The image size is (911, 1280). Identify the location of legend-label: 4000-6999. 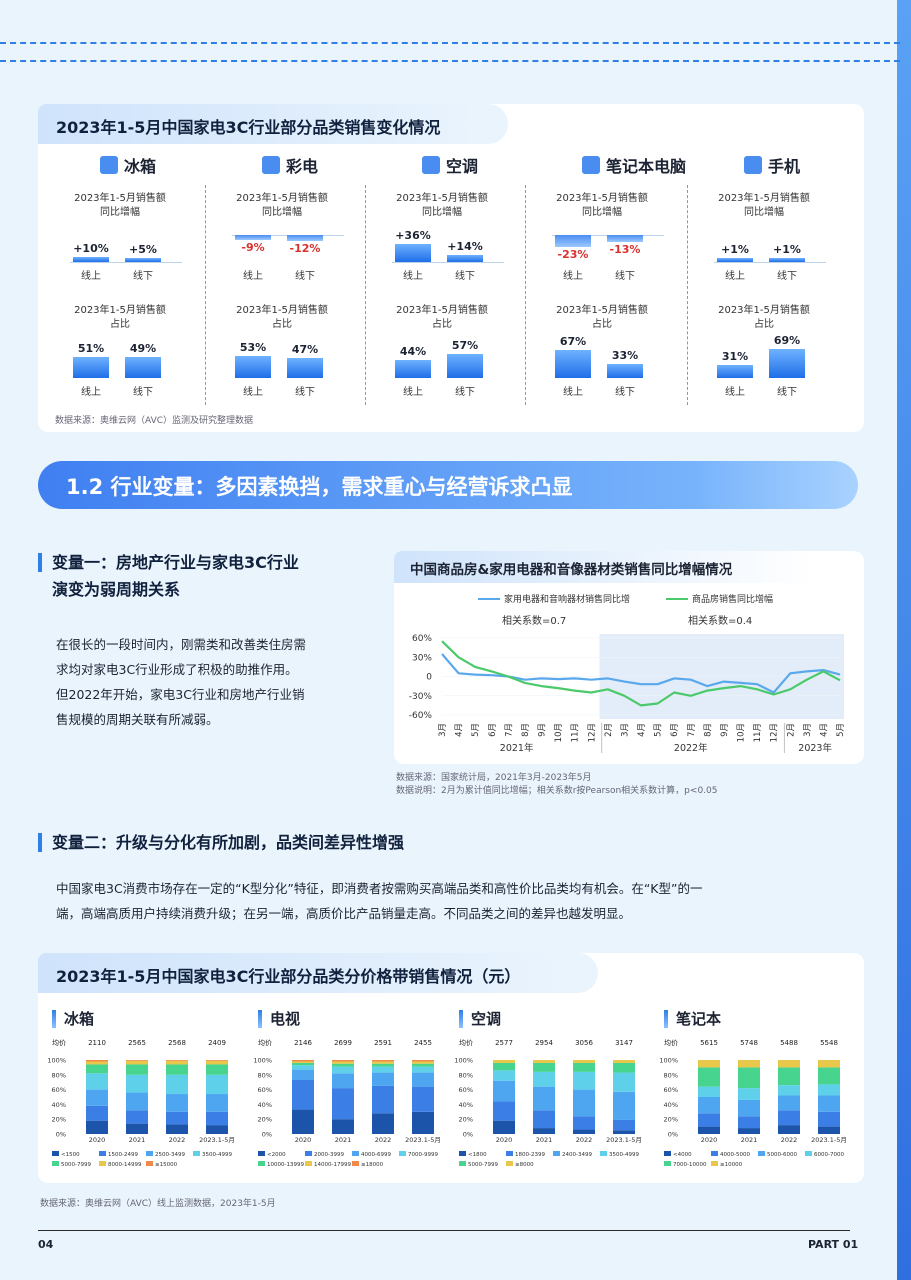
(376, 1155).